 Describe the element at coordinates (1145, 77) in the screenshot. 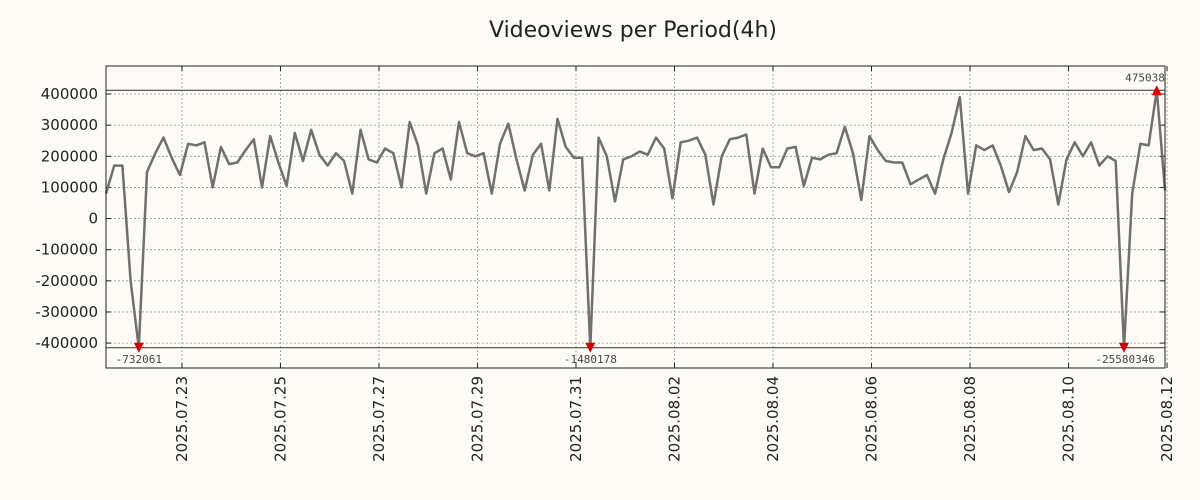

I see `max-label: 475038` at that location.